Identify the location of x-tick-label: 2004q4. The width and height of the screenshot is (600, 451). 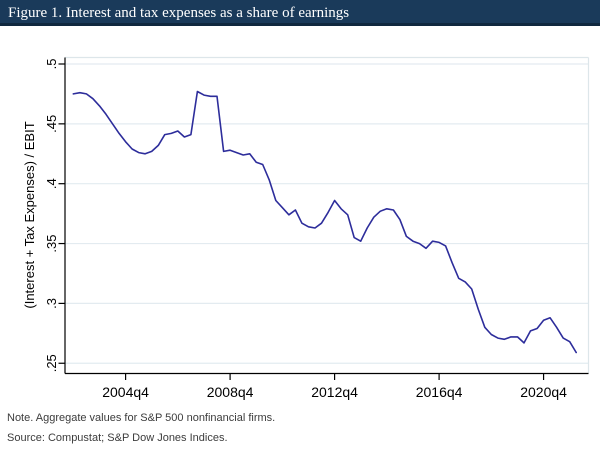
(125, 392).